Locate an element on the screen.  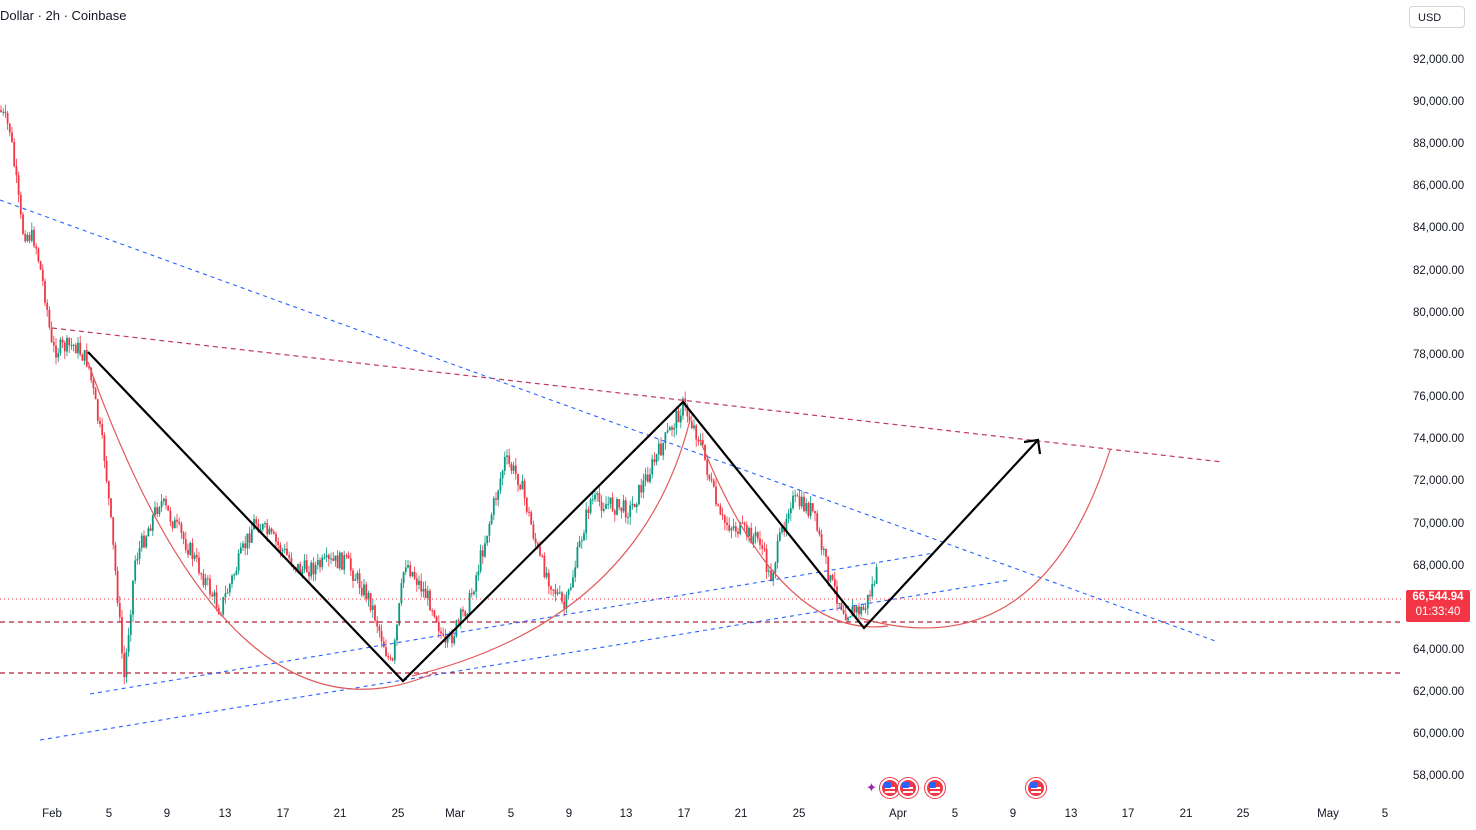
price-tick: 90,000.00 is located at coordinates (1439, 102).